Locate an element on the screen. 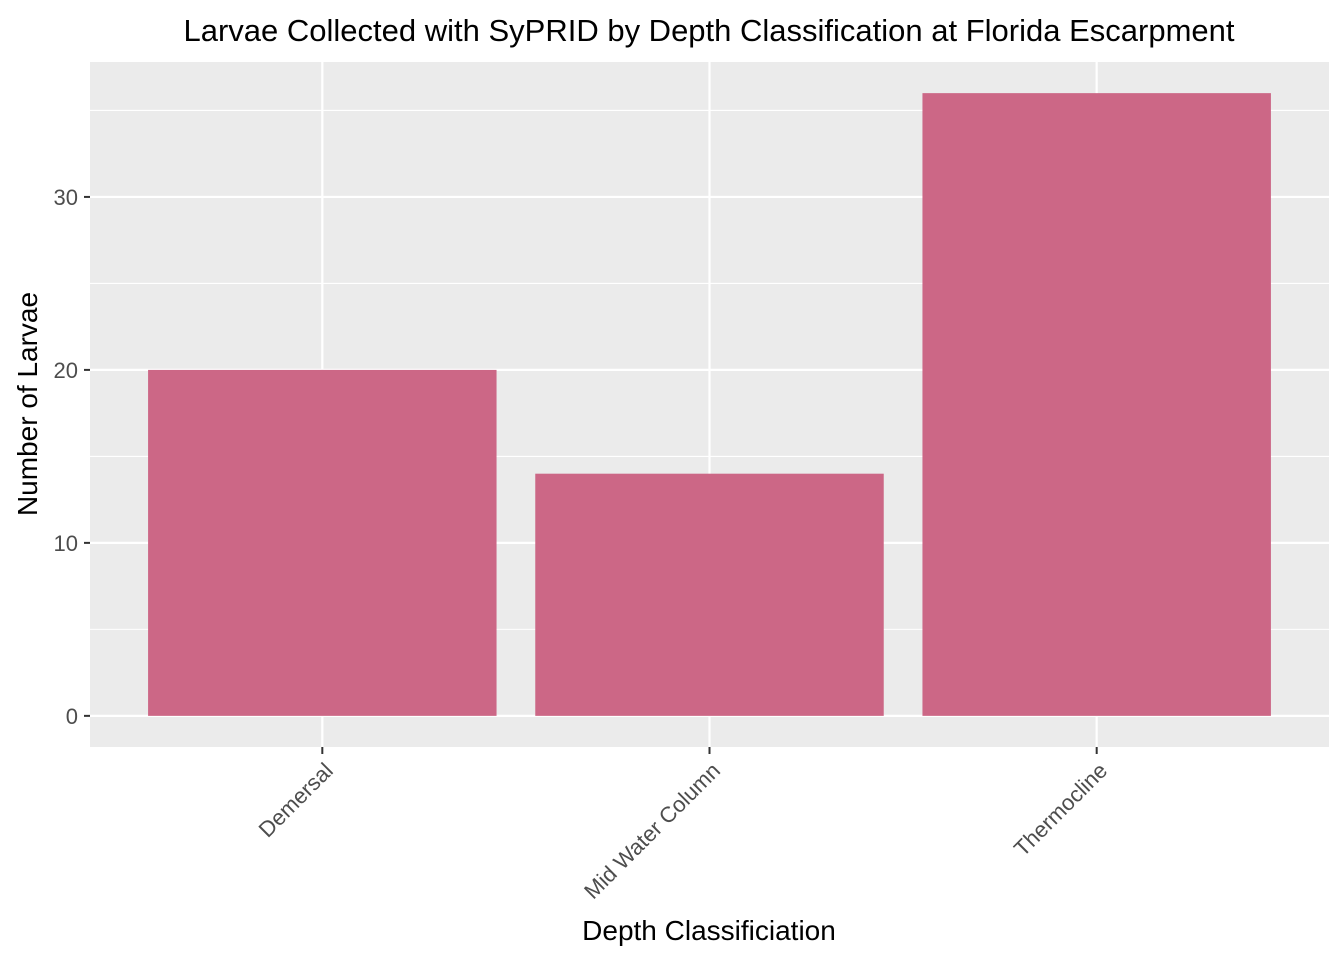 The image size is (1344, 965). x-tick-label: Thermocline is located at coordinates (1060, 809).